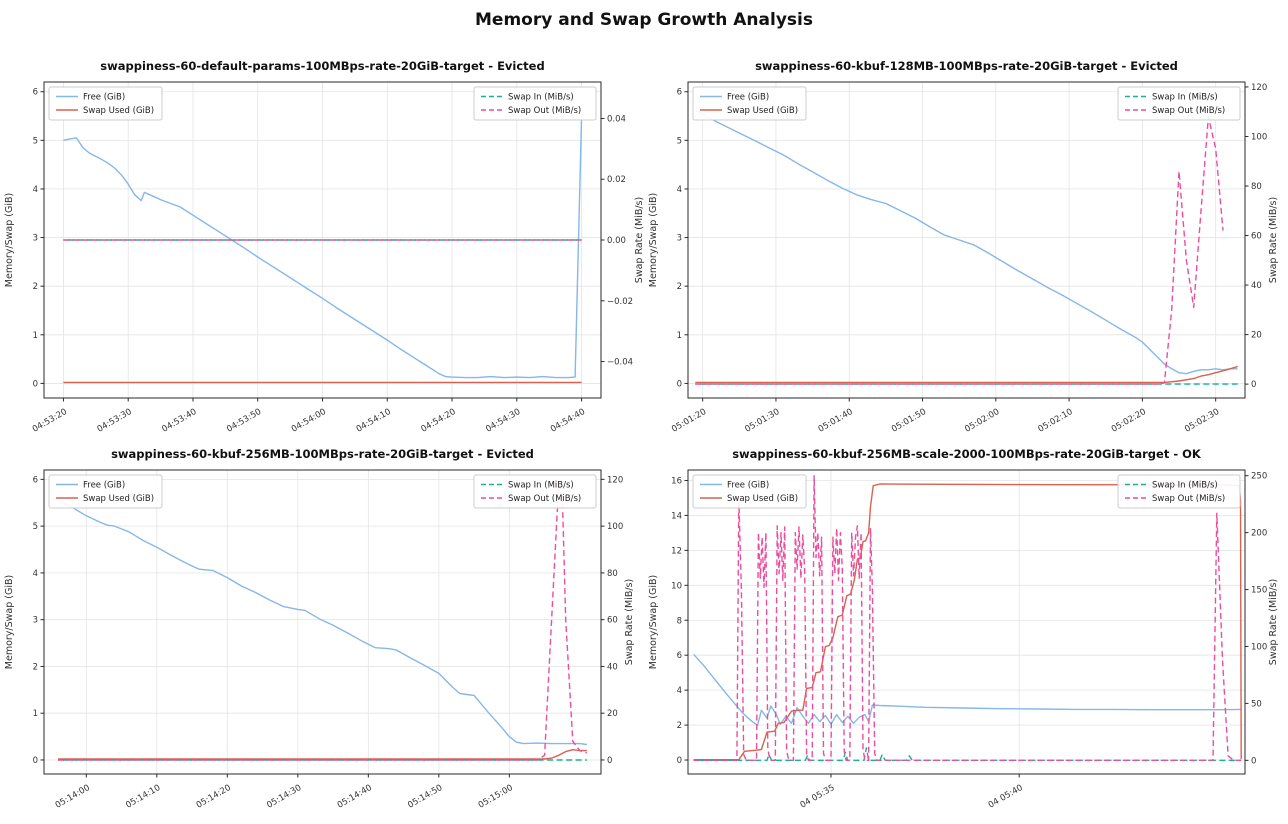 This screenshot has height=824, width=1288. What do you see at coordinates (309, 421) in the screenshot?
I see `xtick-label: 04:54:00` at bounding box center [309, 421].